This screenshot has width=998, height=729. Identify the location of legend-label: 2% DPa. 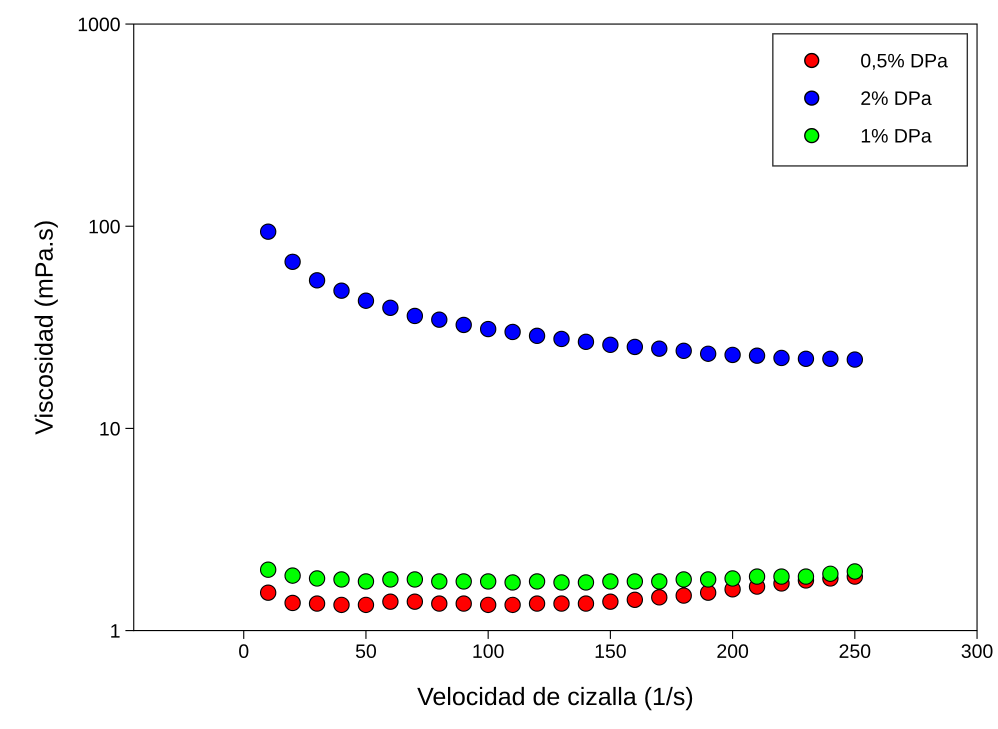
(896, 98).